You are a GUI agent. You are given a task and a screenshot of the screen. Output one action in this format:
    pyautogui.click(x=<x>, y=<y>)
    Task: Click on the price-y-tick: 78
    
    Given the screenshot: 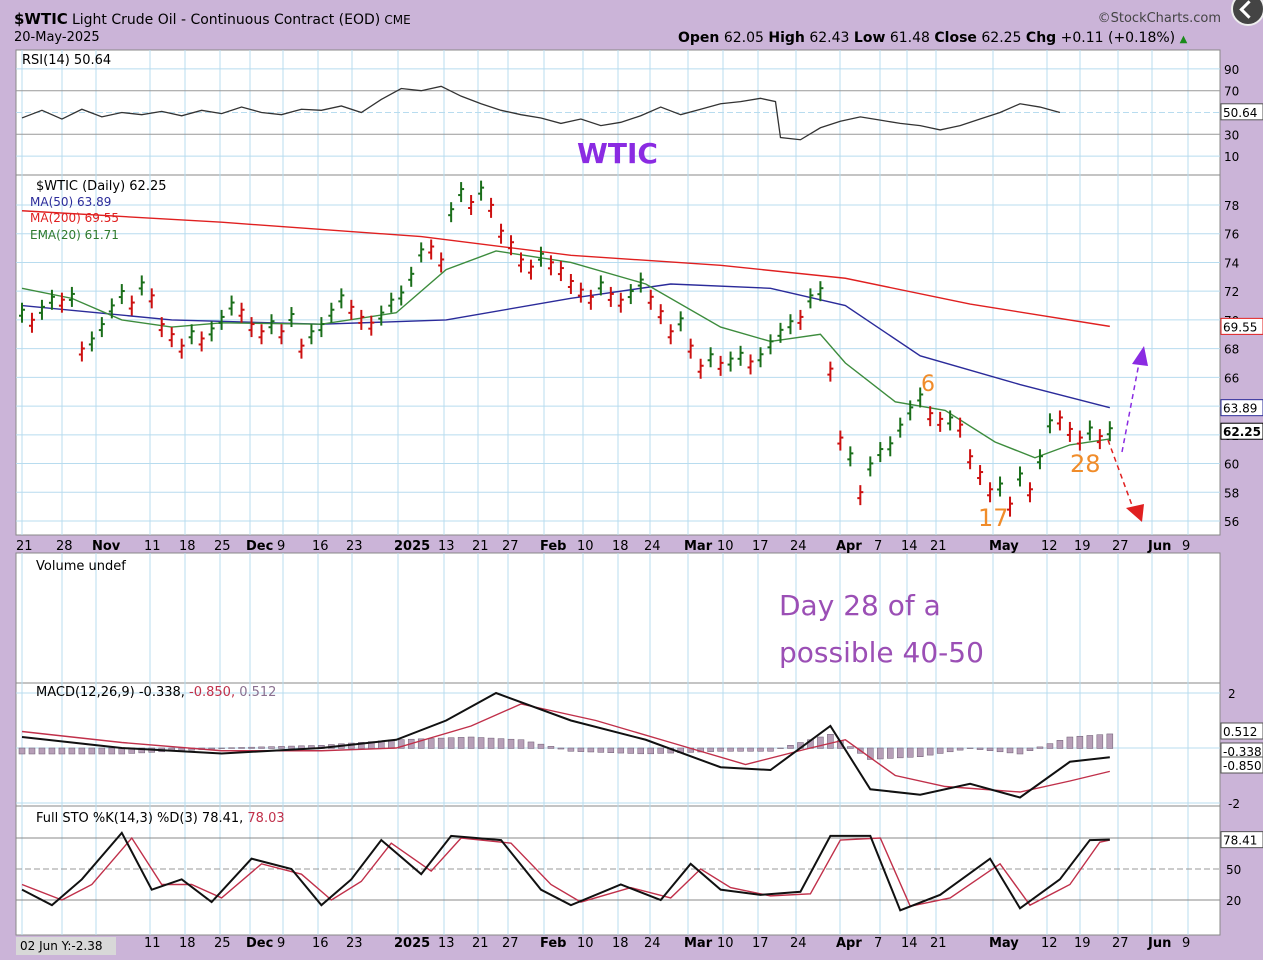 What is the action you would take?
    pyautogui.click(x=1231, y=206)
    